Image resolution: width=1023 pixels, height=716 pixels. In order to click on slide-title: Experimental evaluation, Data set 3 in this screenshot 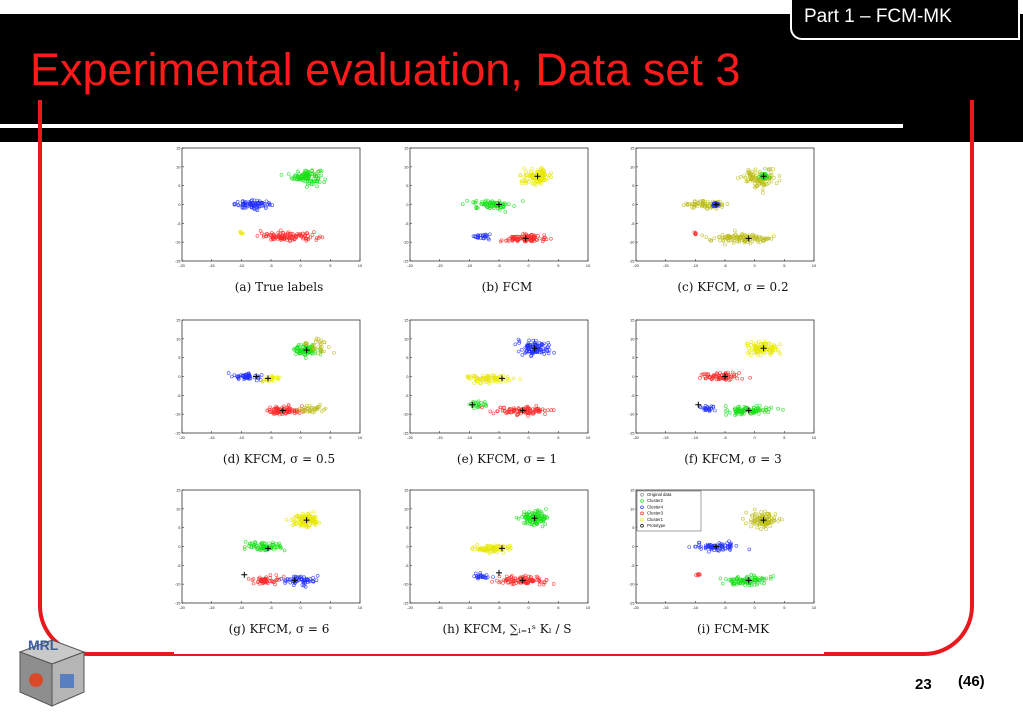, I will do `click(385, 69)`.